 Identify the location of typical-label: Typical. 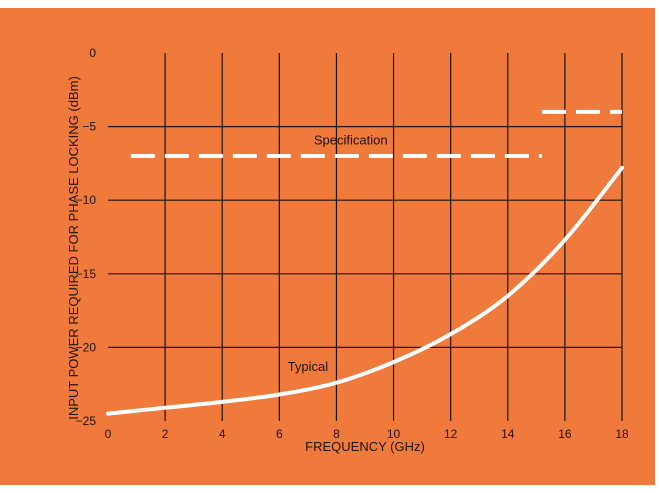
(308, 366).